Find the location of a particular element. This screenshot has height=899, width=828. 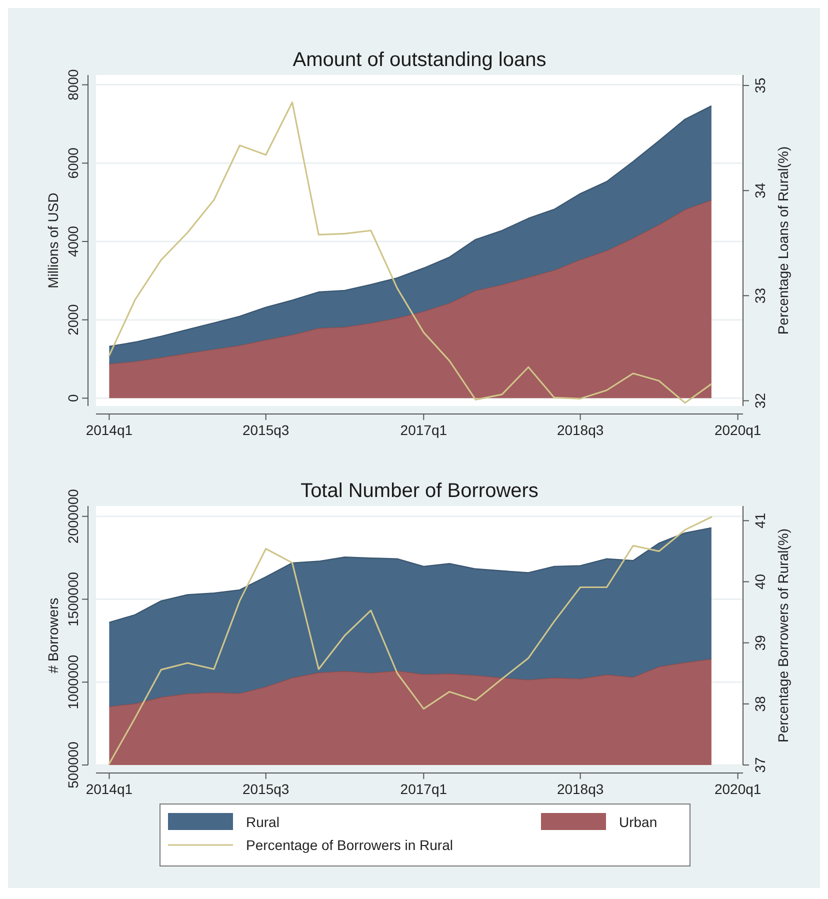

chart-title: Amount of outstanding loans is located at coordinates (419, 60).